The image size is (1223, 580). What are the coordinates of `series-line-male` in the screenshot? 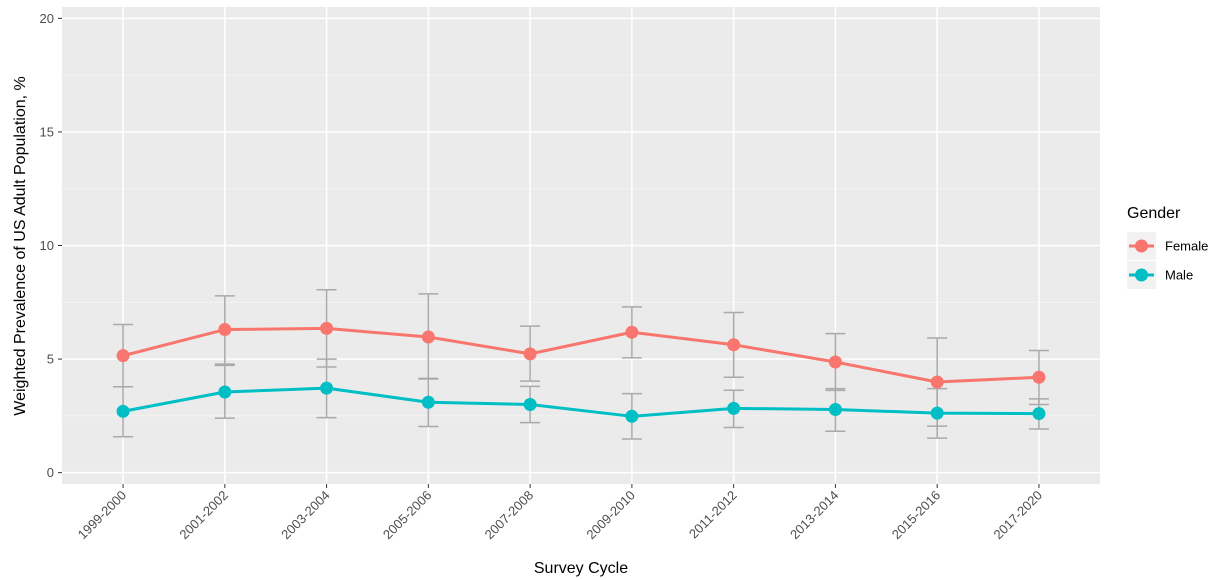 It's located at (580, 402).